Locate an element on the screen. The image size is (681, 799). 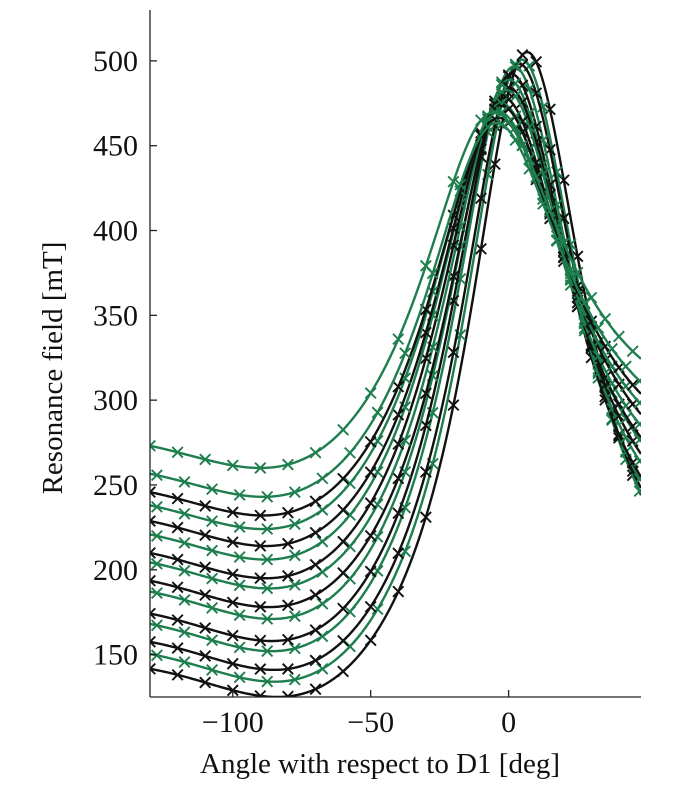
y-tick-label: 350 is located at coordinates (115, 315).